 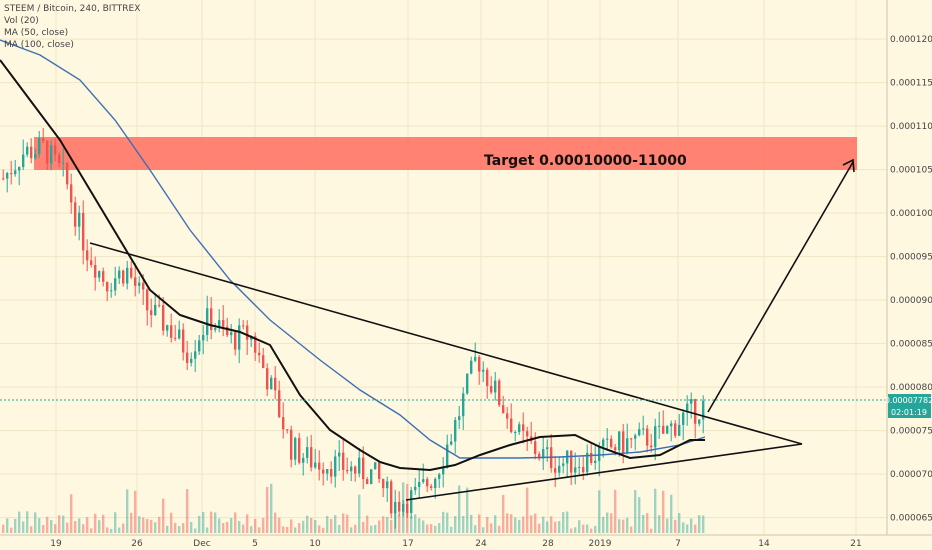 What do you see at coordinates (678, 544) in the screenshot?
I see `x-tick-label: 7` at bounding box center [678, 544].